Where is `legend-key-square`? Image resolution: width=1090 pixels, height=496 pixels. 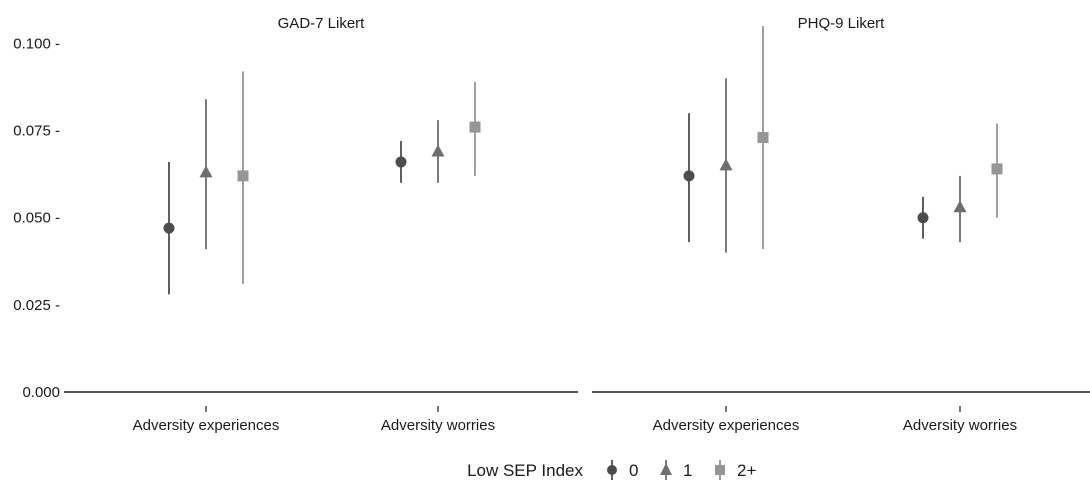
legend-key-square is located at coordinates (720, 470).